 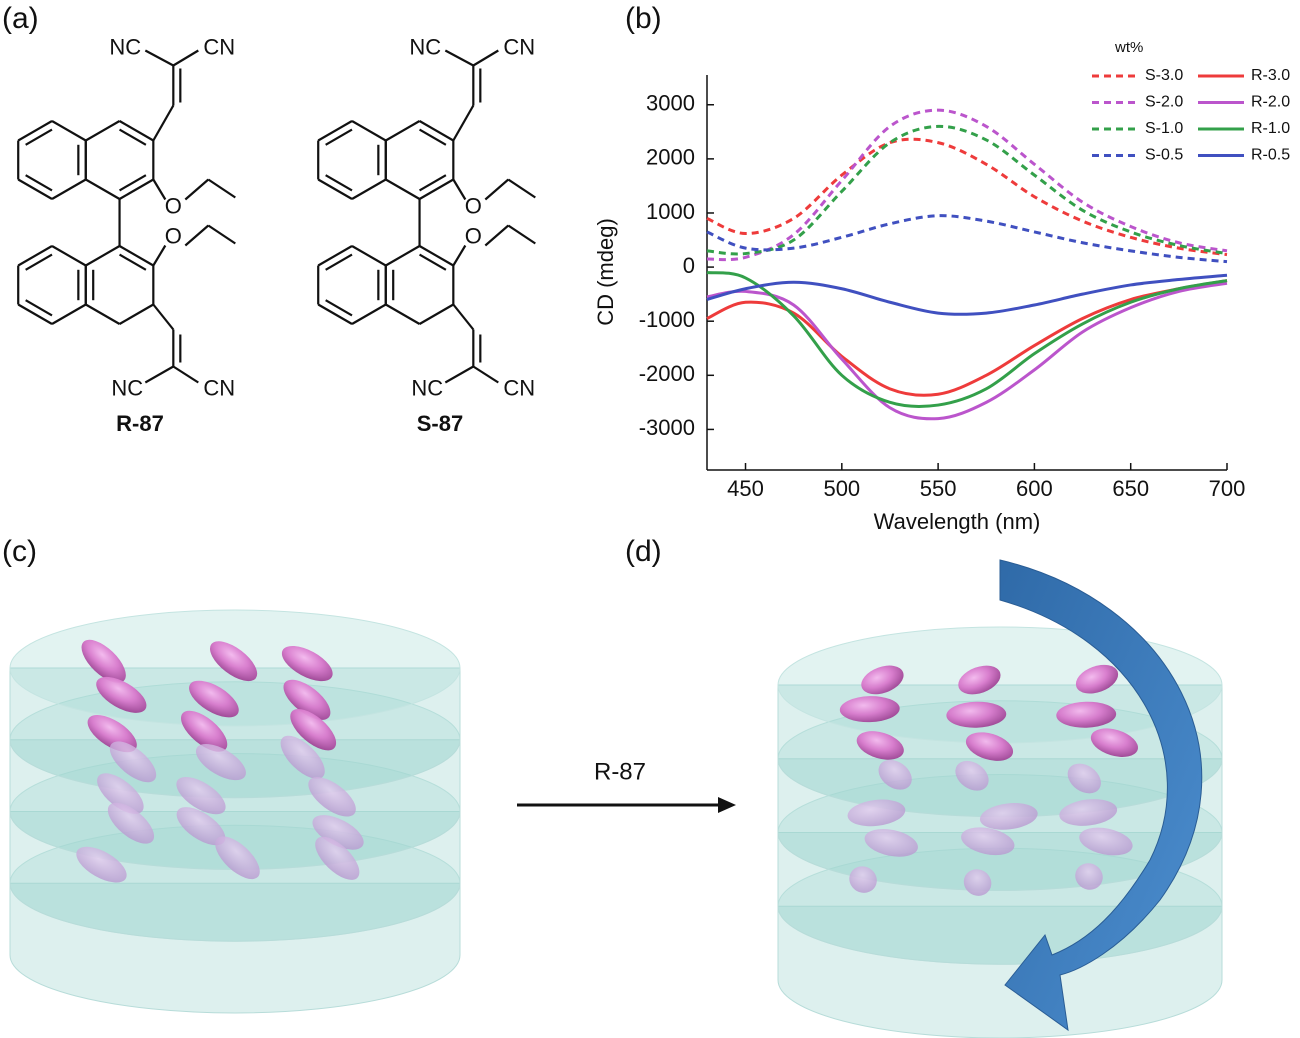 I want to click on y-tick-label: 3000, so click(x=670, y=103).